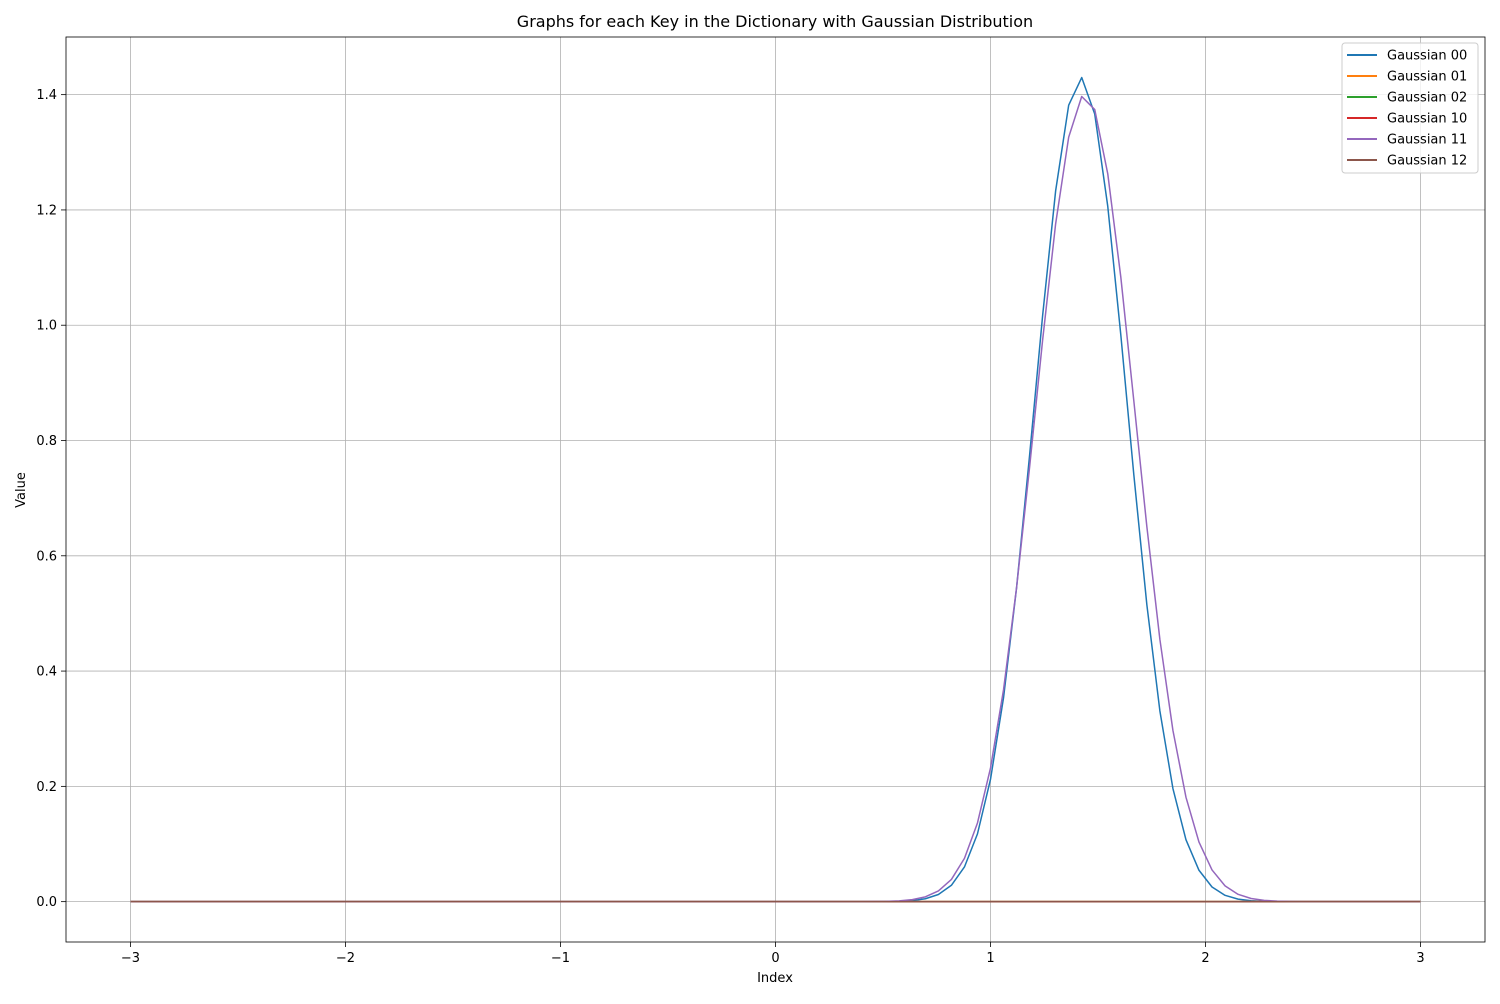 This screenshot has width=1500, height=1004. What do you see at coordinates (1205, 958) in the screenshot?
I see `x-tick-label: 2` at bounding box center [1205, 958].